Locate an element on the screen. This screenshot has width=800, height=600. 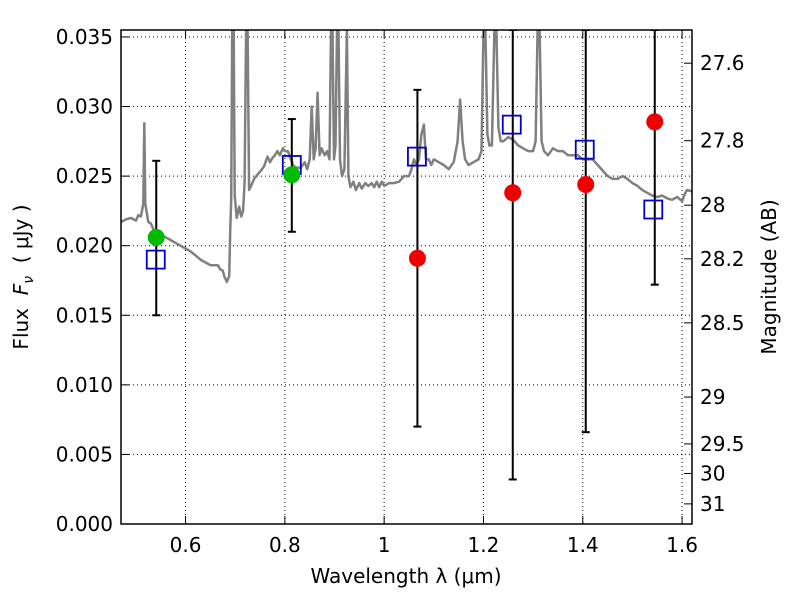
y2-axis-label: Magnitude (AB) is located at coordinates (769, 276).